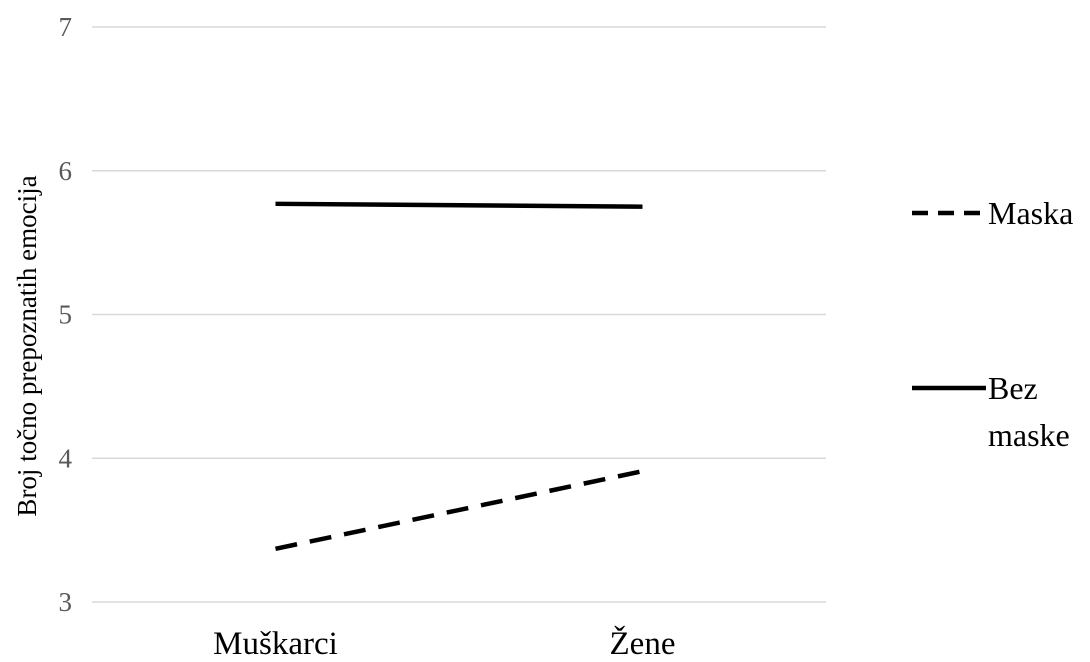  What do you see at coordinates (66, 27) in the screenshot?
I see `y-tick-label: 7` at bounding box center [66, 27].